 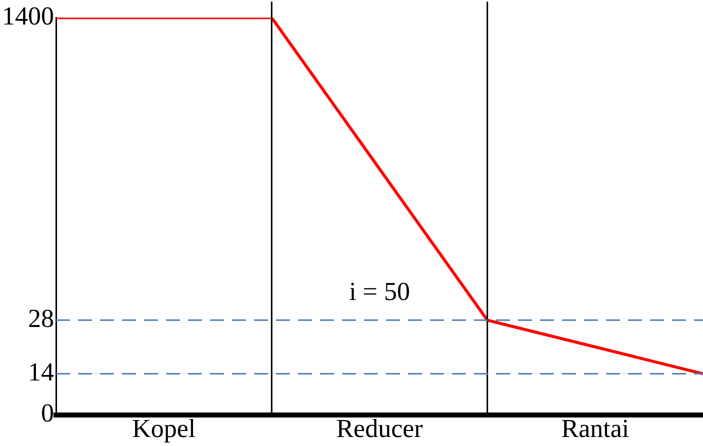 I want to click on x-tick-label: Rantai, so click(x=595, y=429).